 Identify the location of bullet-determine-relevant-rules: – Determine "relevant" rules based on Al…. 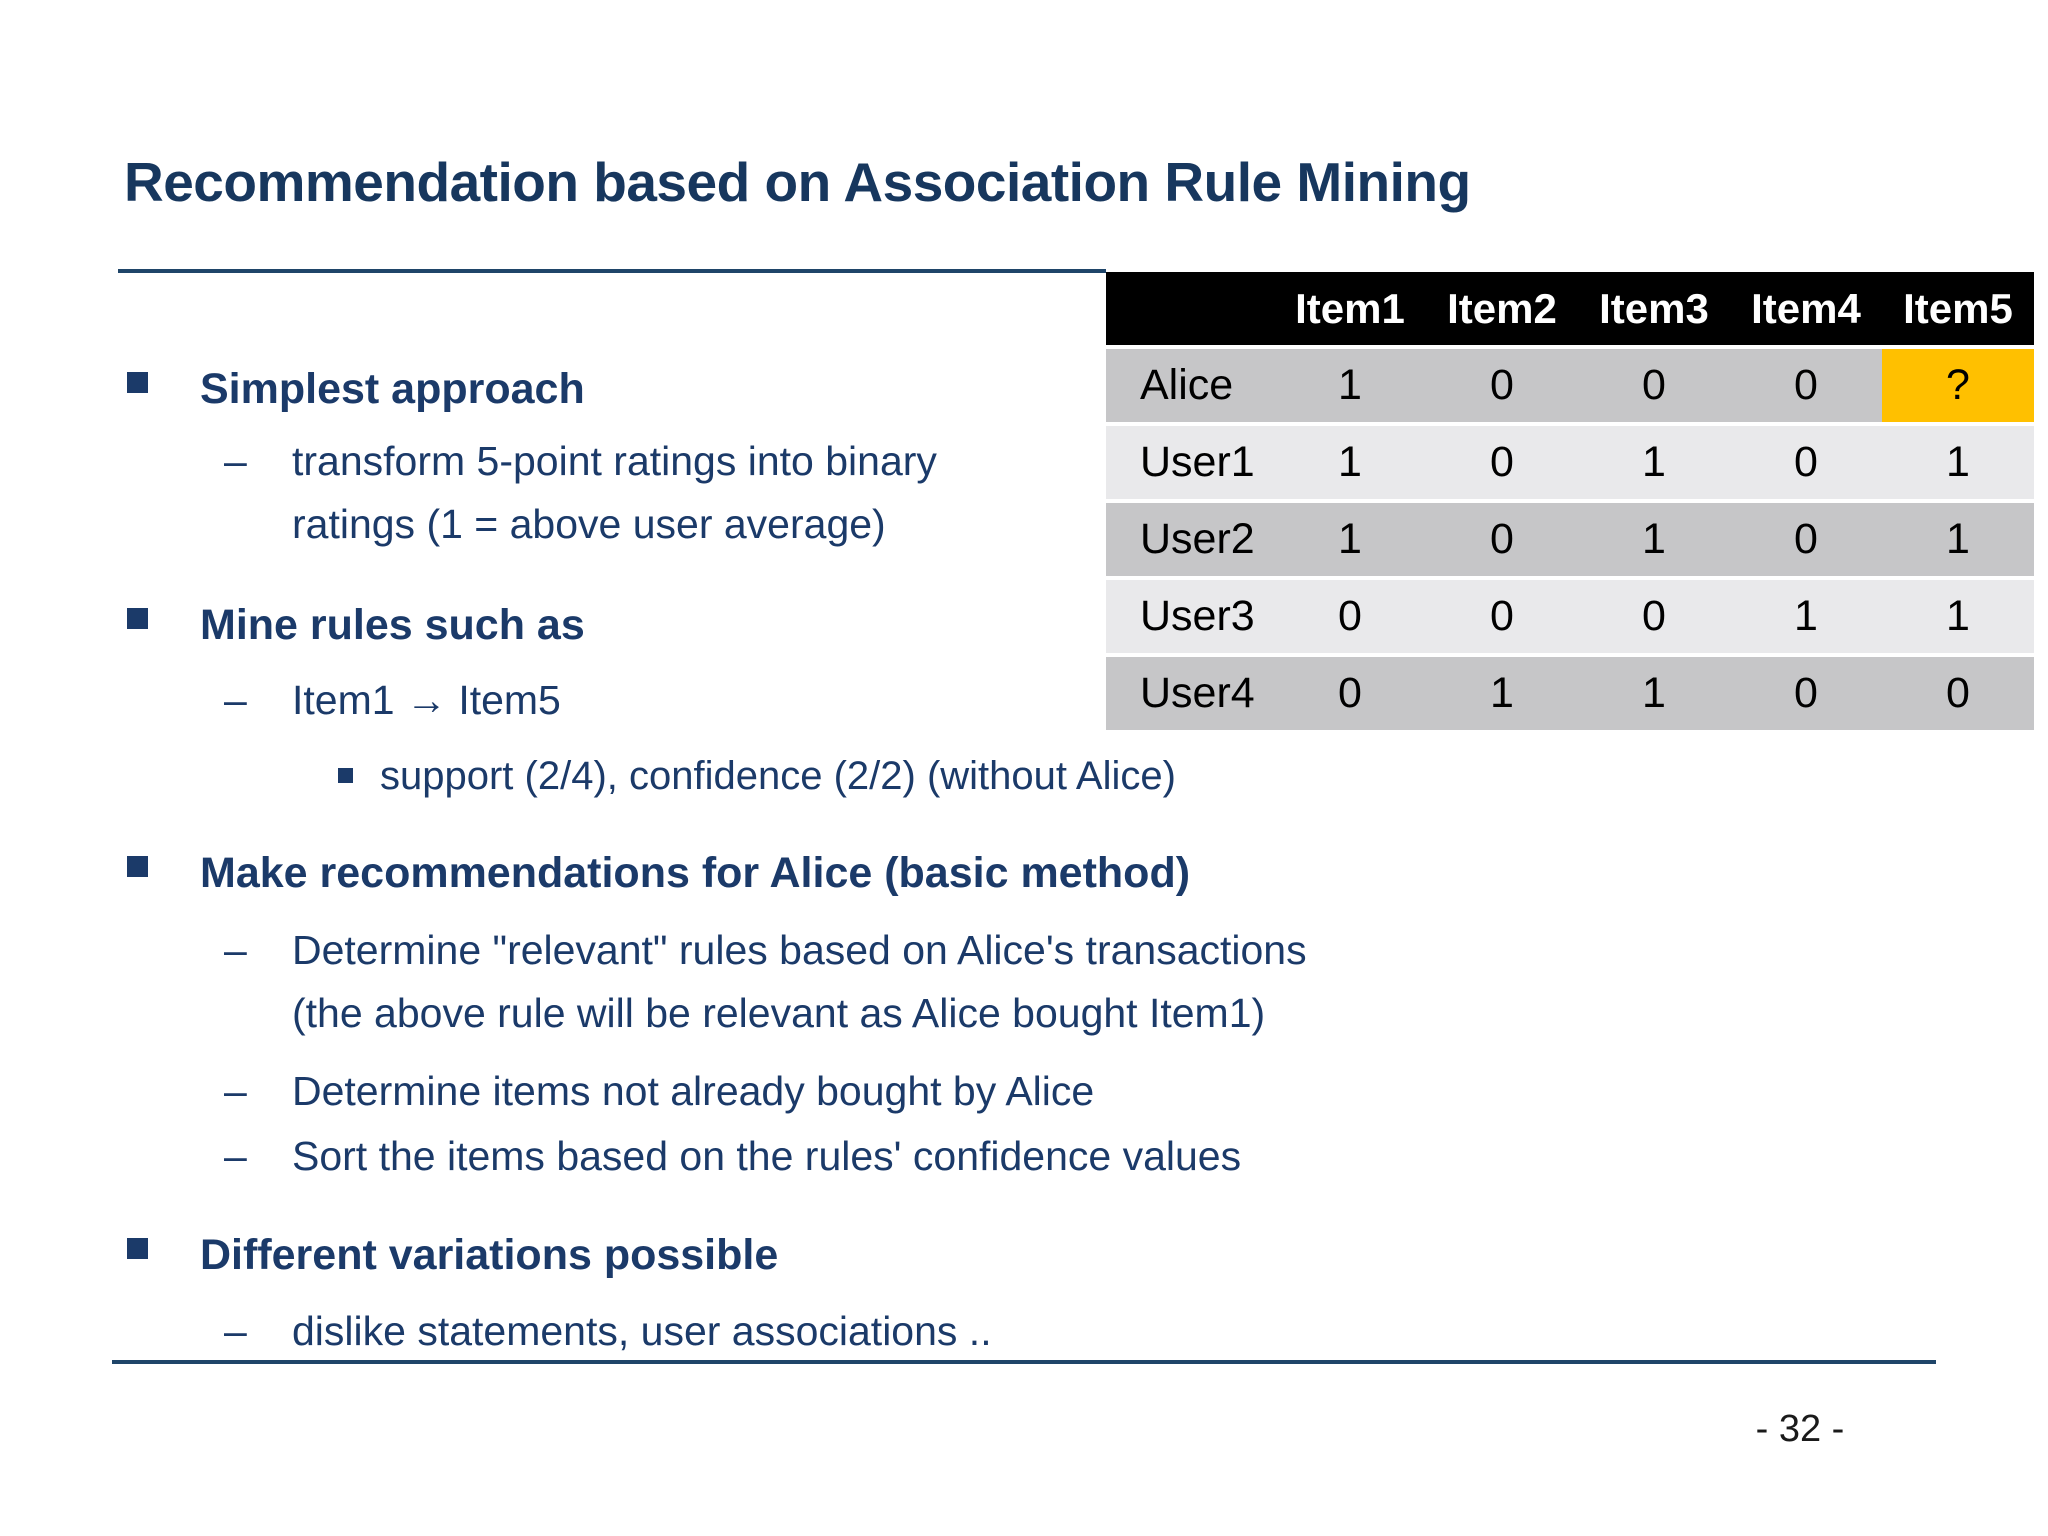
(765, 982).